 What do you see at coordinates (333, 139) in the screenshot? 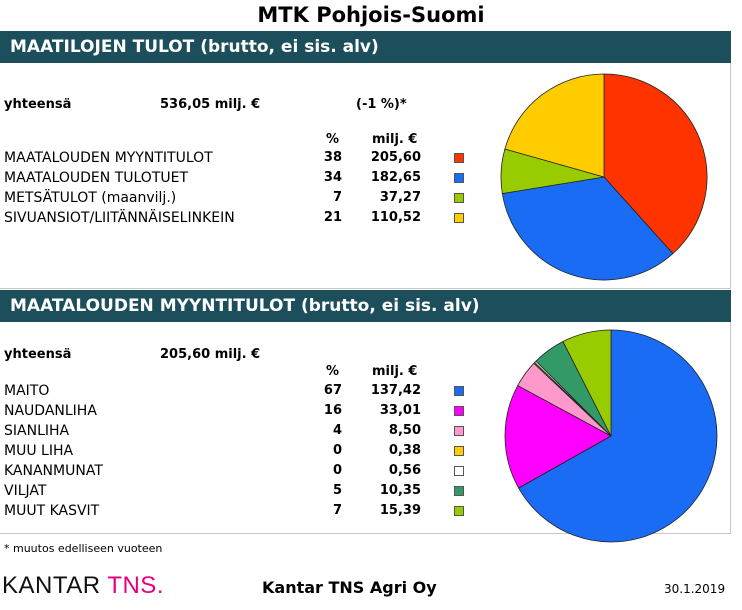
I see `col-header-pct: %` at bounding box center [333, 139].